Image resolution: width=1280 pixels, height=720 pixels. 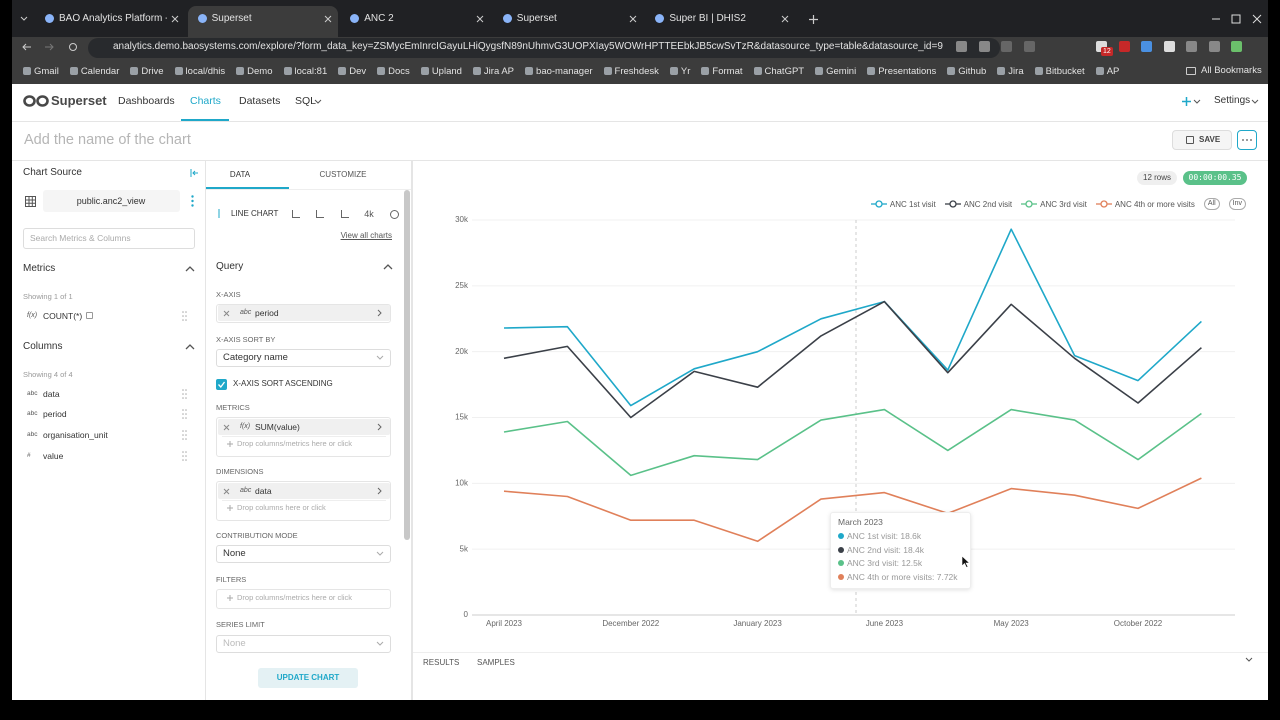 What do you see at coordinates (901, 71) in the screenshot?
I see `bookmark: Presentations` at bounding box center [901, 71].